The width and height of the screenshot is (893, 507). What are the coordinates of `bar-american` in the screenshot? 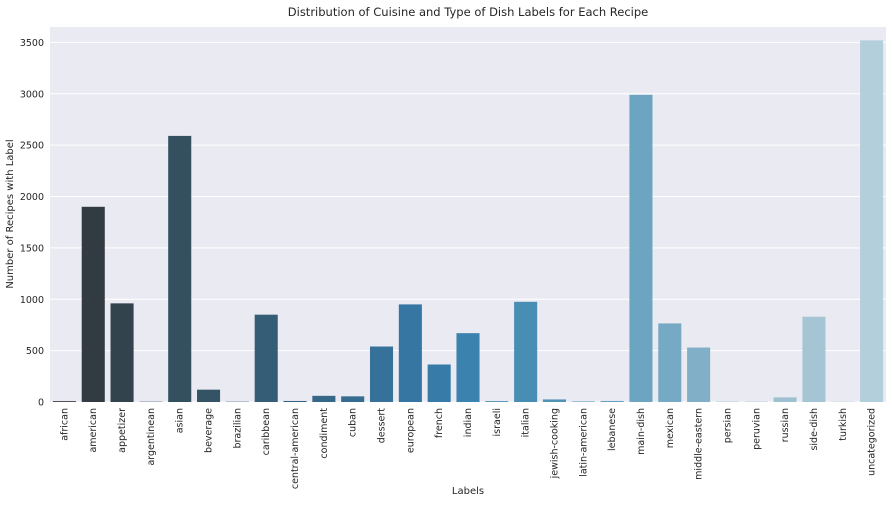 It's located at (93, 304).